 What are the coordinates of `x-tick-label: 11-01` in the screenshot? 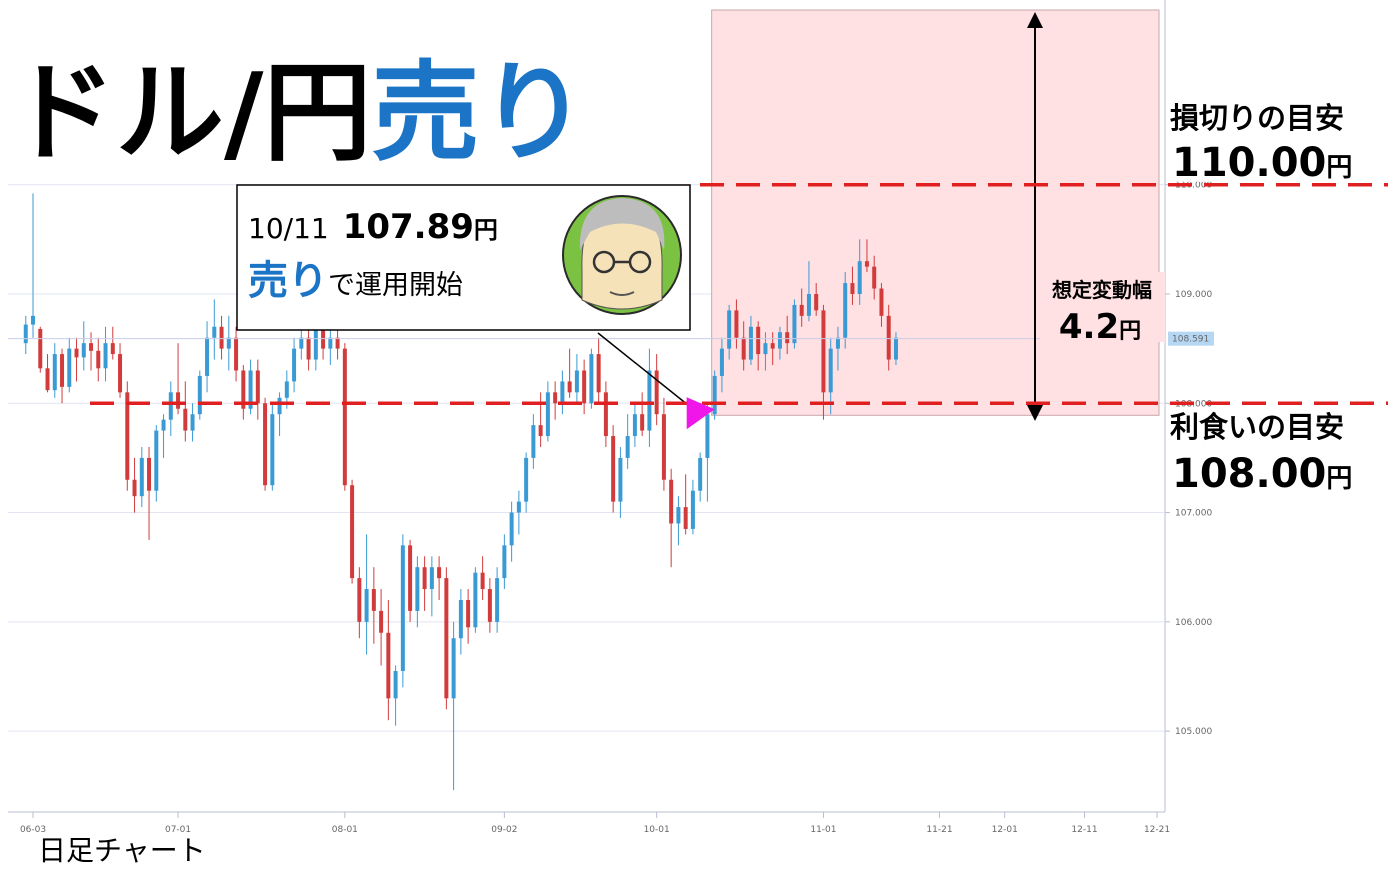 It's located at (823, 830).